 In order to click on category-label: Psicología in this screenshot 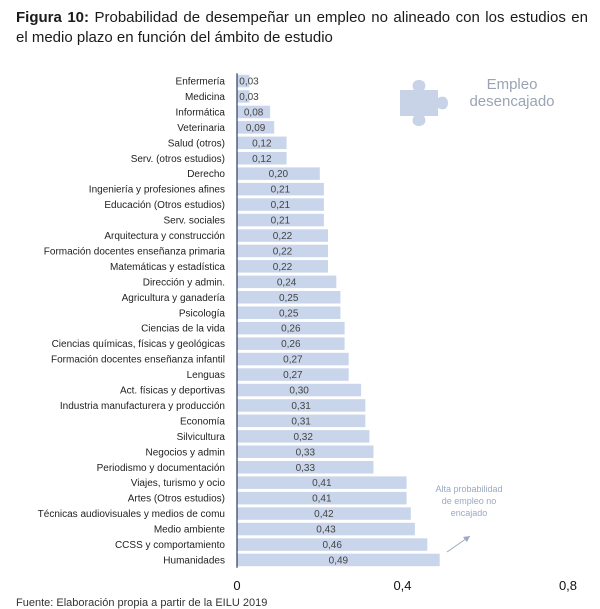, I will do `click(202, 313)`.